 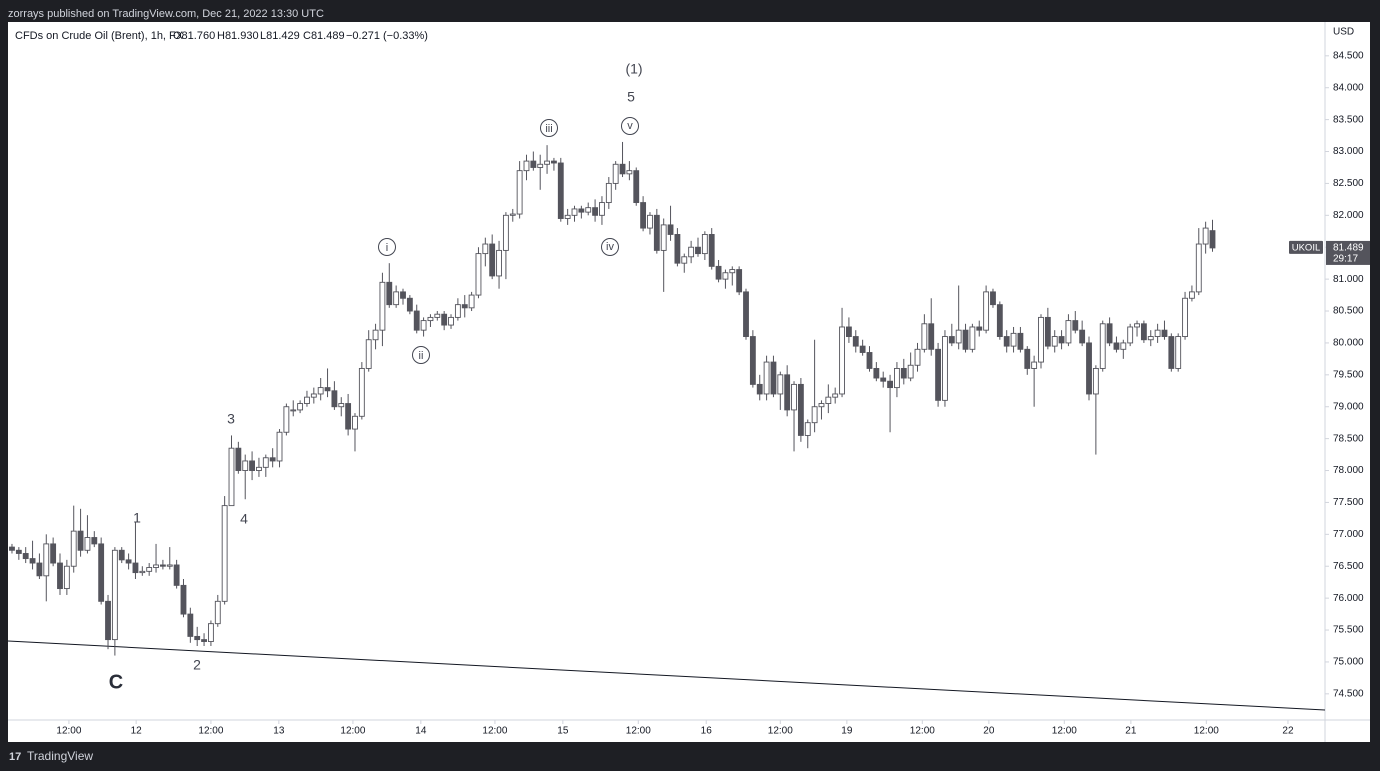 What do you see at coordinates (279, 731) in the screenshot?
I see `x-tick-label: 13` at bounding box center [279, 731].